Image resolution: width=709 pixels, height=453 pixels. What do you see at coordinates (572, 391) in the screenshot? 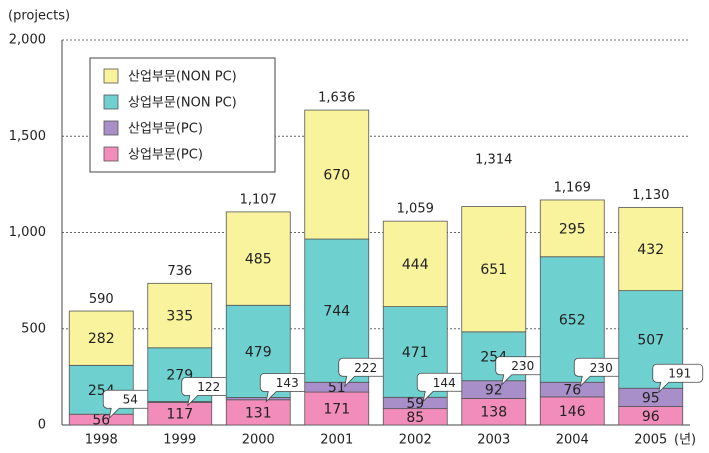
I see `segment-label: 76` at bounding box center [572, 391].